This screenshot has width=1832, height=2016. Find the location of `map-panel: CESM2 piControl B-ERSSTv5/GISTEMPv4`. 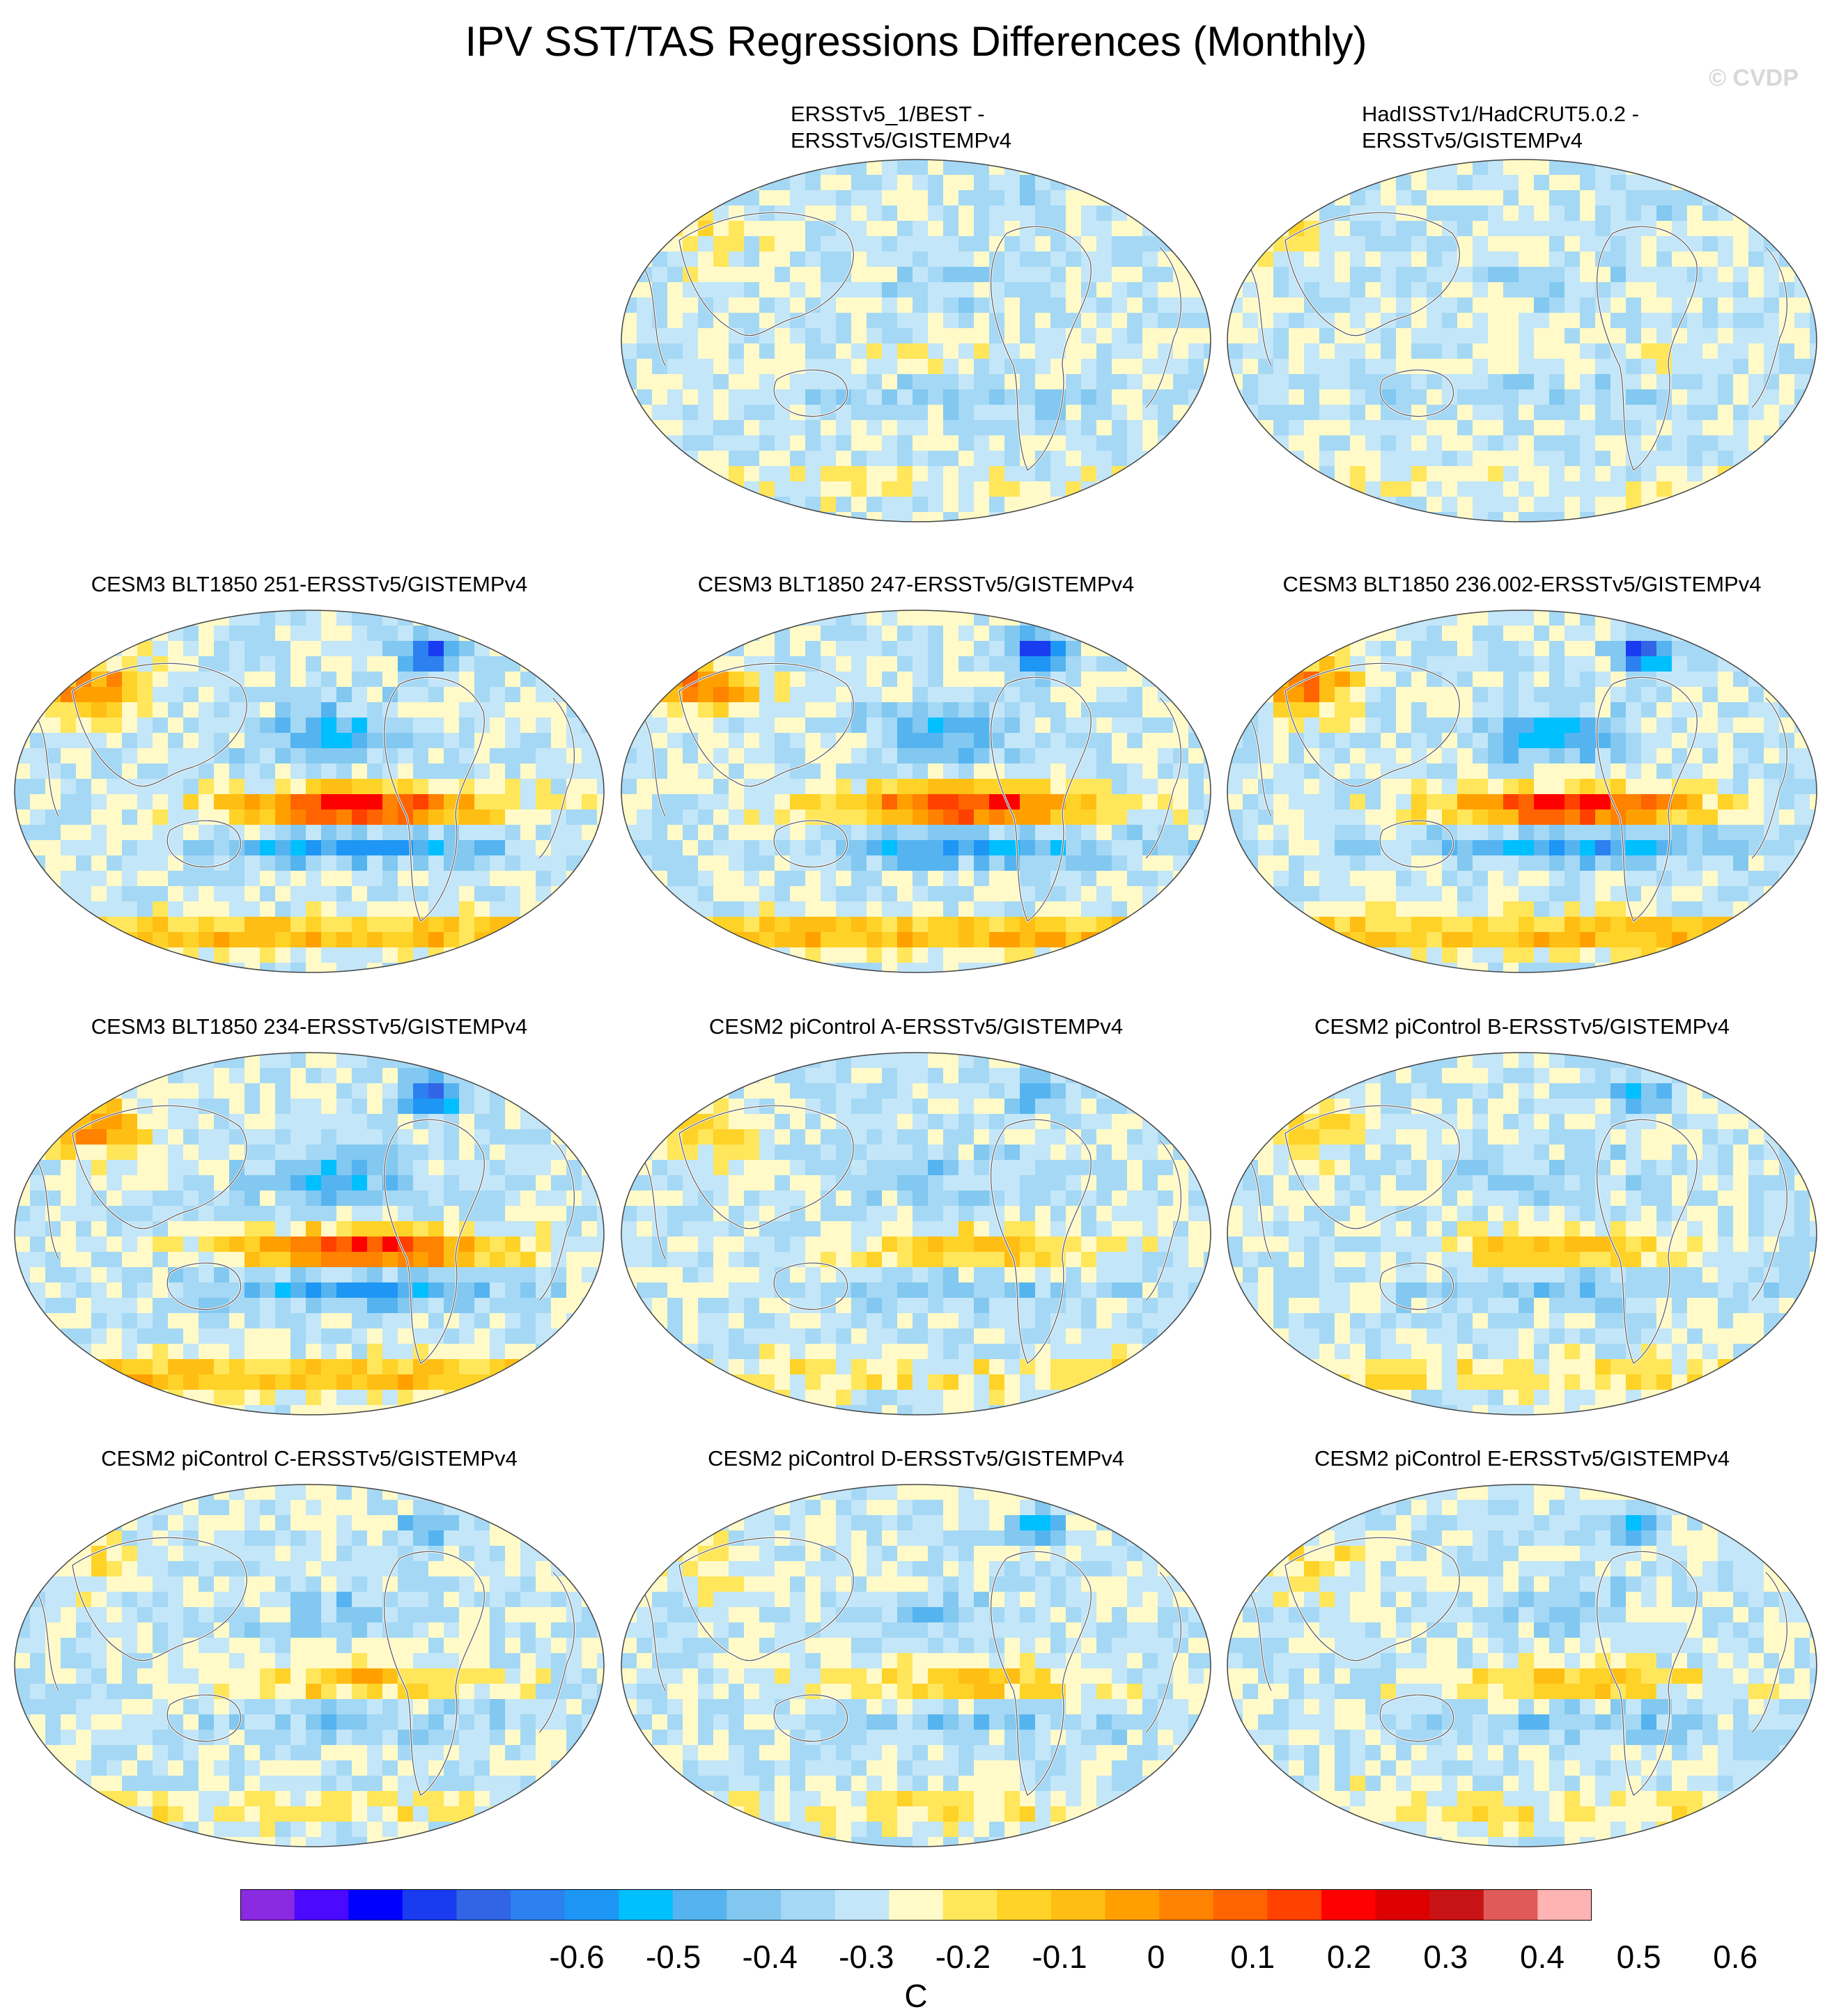

map-panel: CESM2 piControl B-ERSSTv5/GISTEMPv4 is located at coordinates (1522, 1216).